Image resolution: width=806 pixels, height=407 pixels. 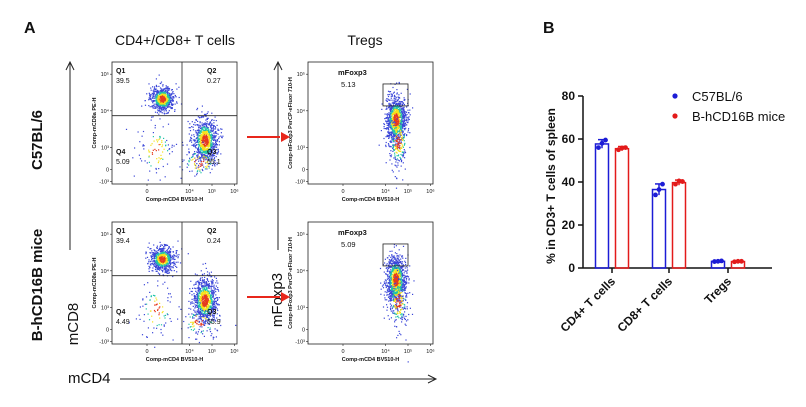 I want to click on col-title-tregs: Tregs, so click(x=364, y=40).